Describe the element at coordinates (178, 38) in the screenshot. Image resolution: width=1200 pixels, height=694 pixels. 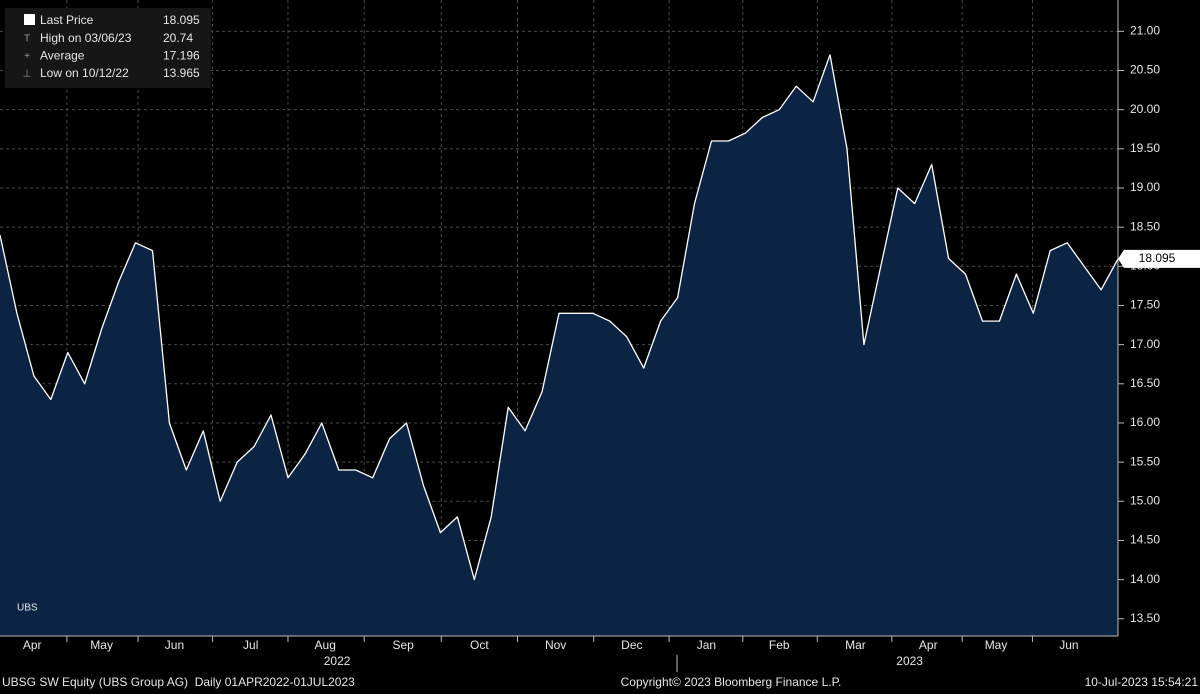
I see `legend-value: 20.74` at that location.